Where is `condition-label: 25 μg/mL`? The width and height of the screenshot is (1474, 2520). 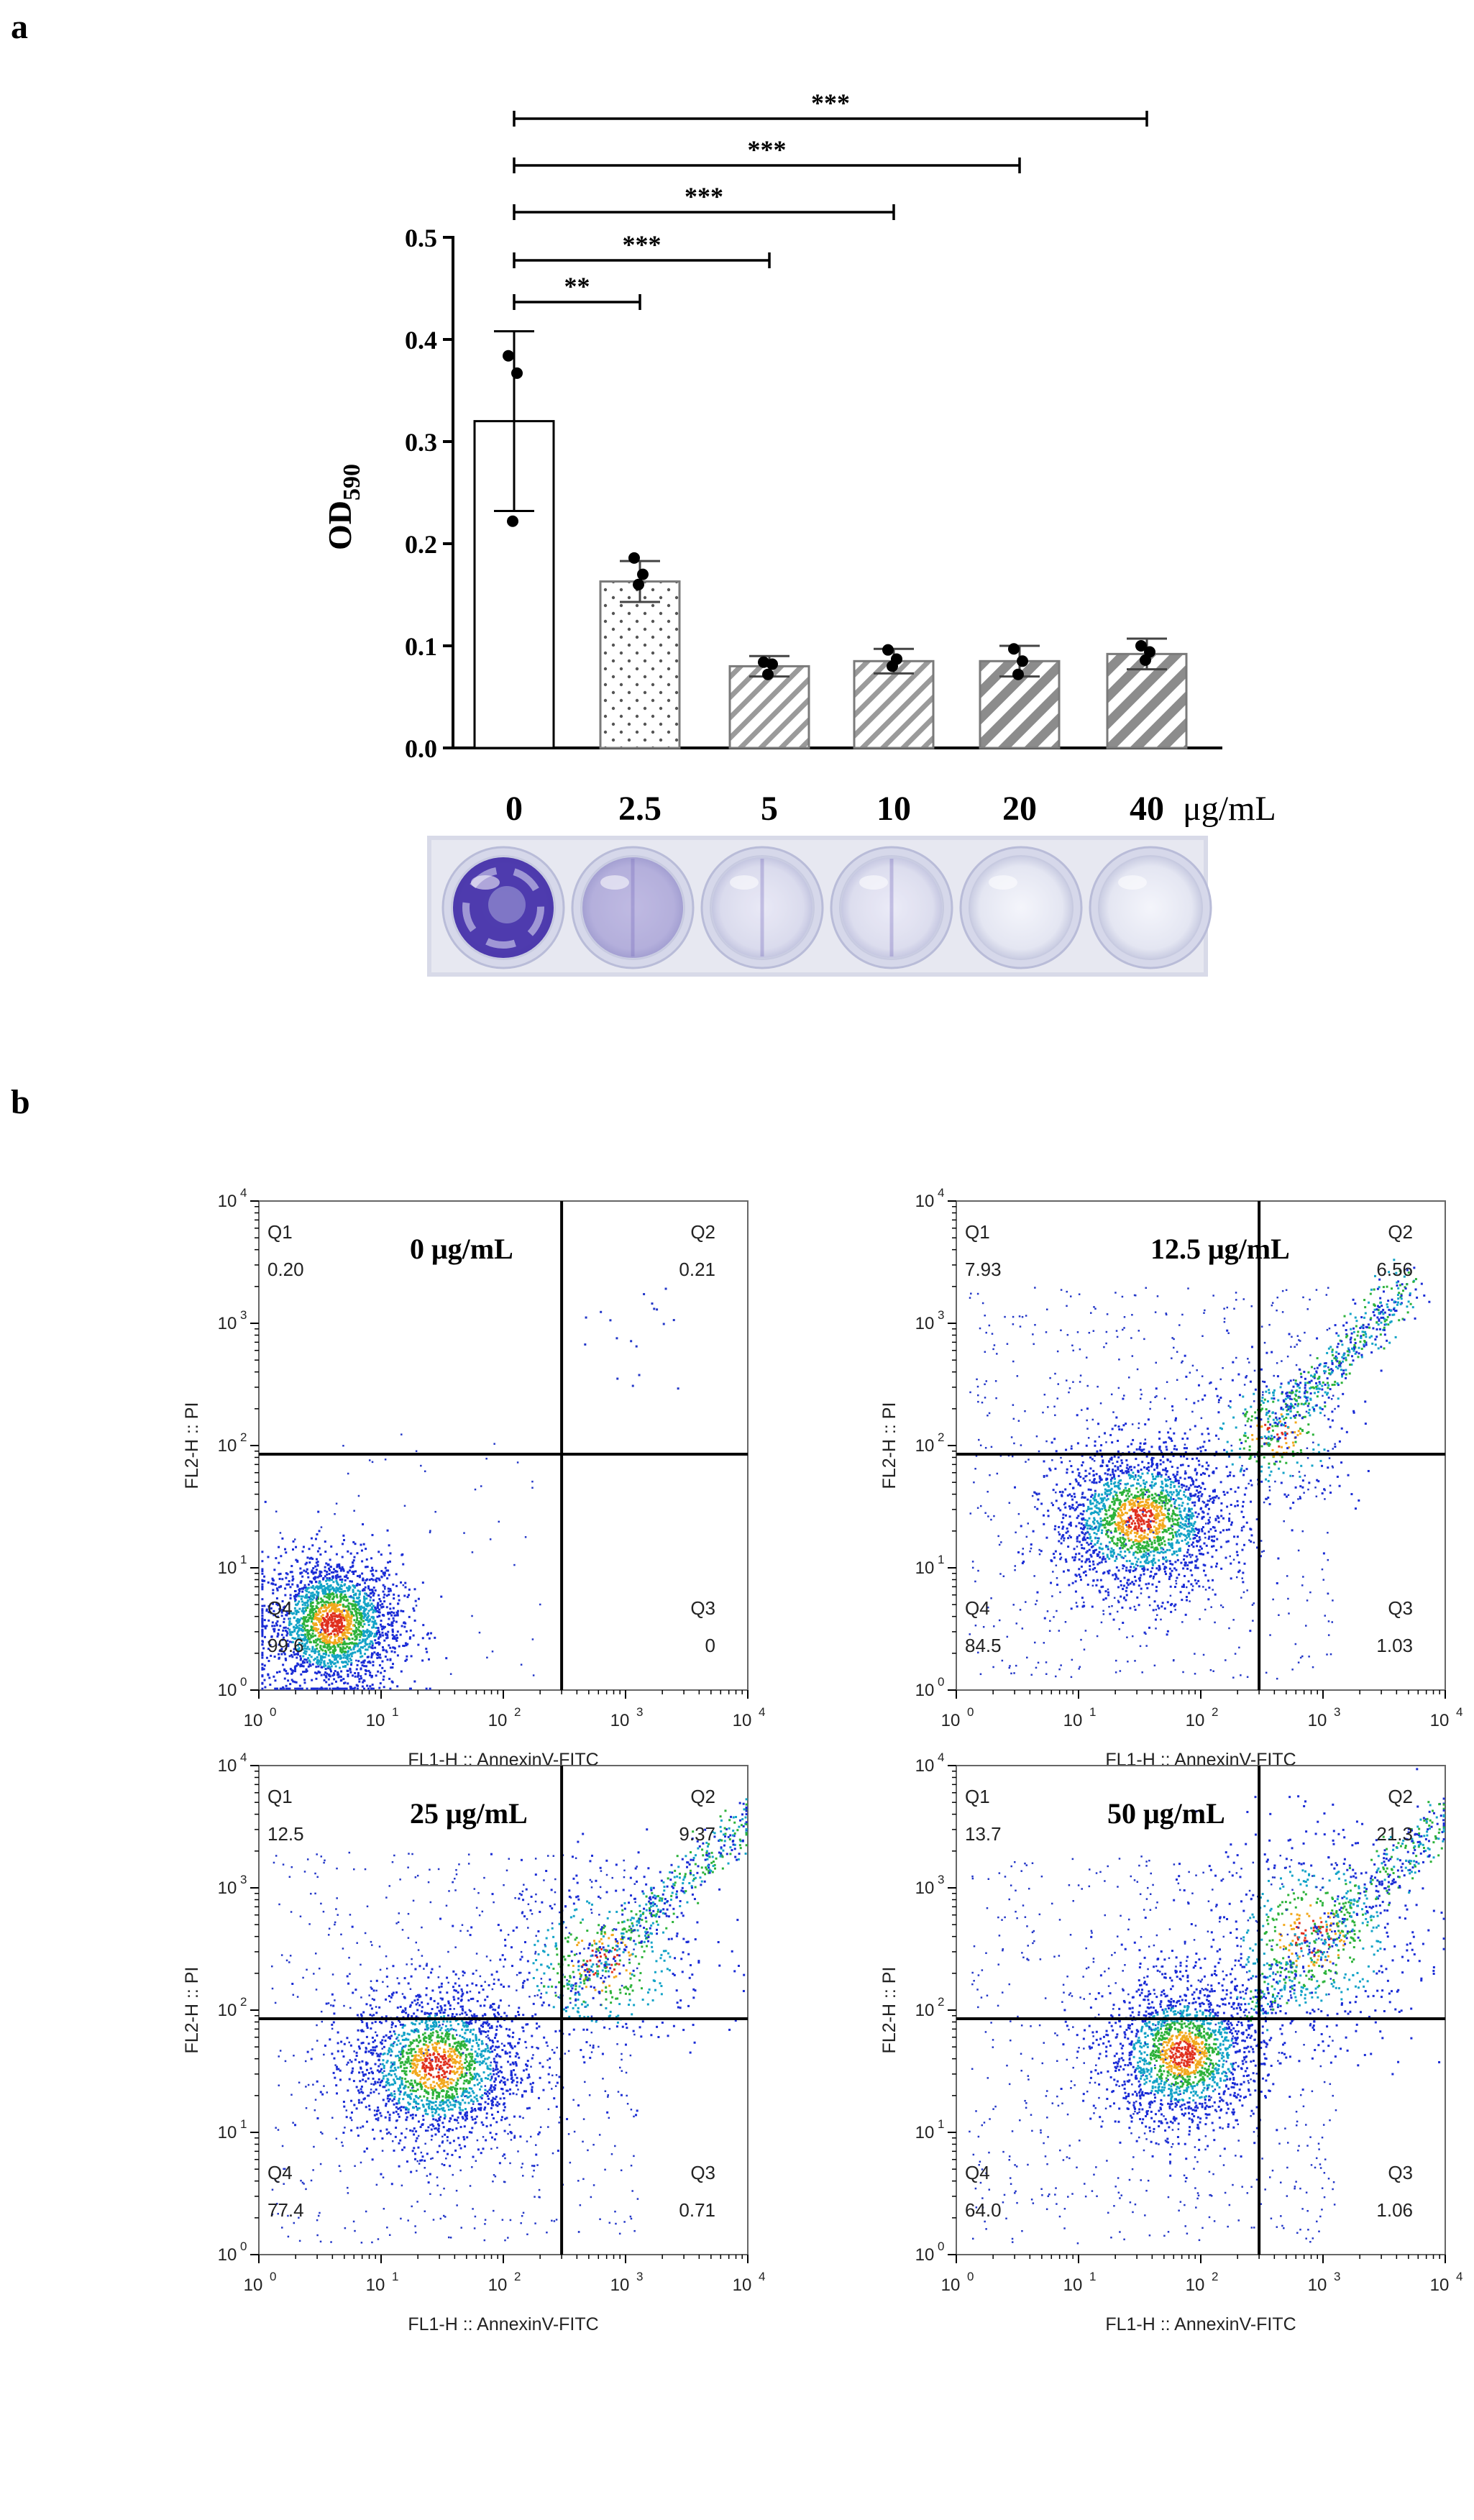
condition-label: 25 μg/mL is located at coordinates (469, 1813).